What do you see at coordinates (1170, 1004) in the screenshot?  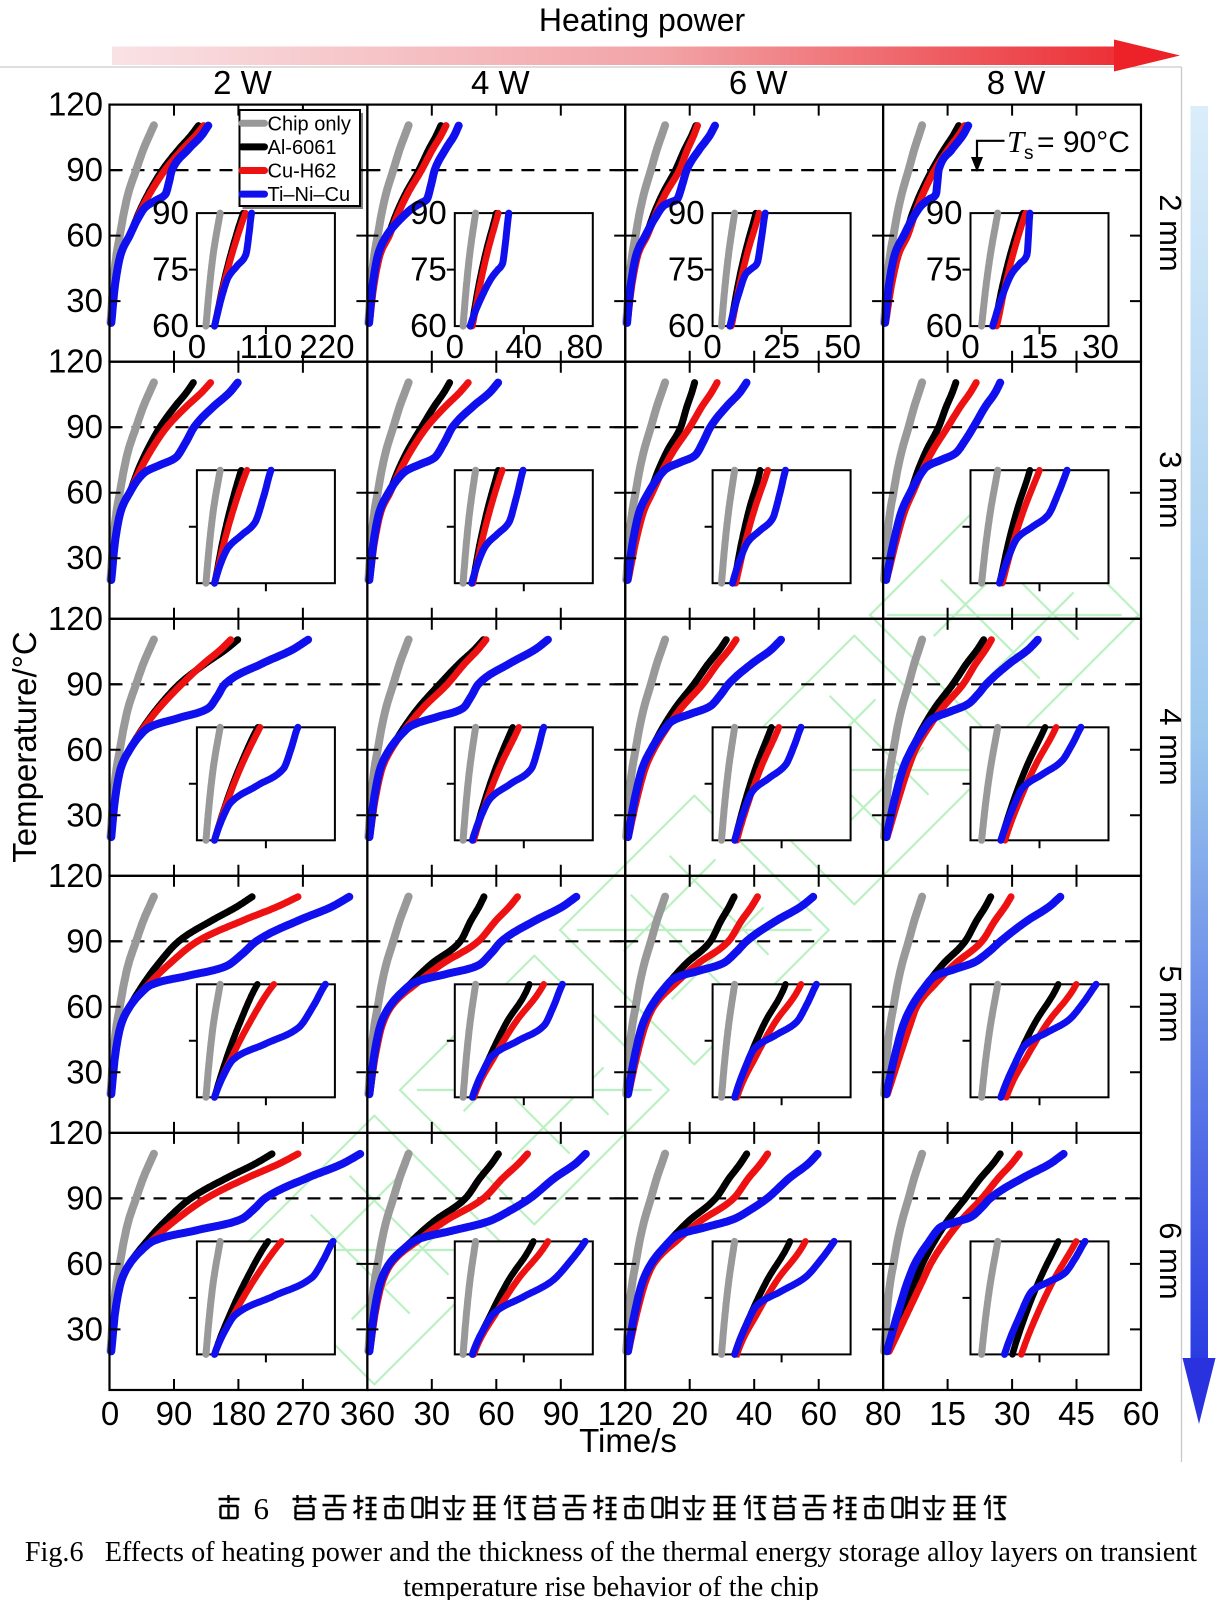 I see `svg-text: 5 mm` at bounding box center [1170, 1004].